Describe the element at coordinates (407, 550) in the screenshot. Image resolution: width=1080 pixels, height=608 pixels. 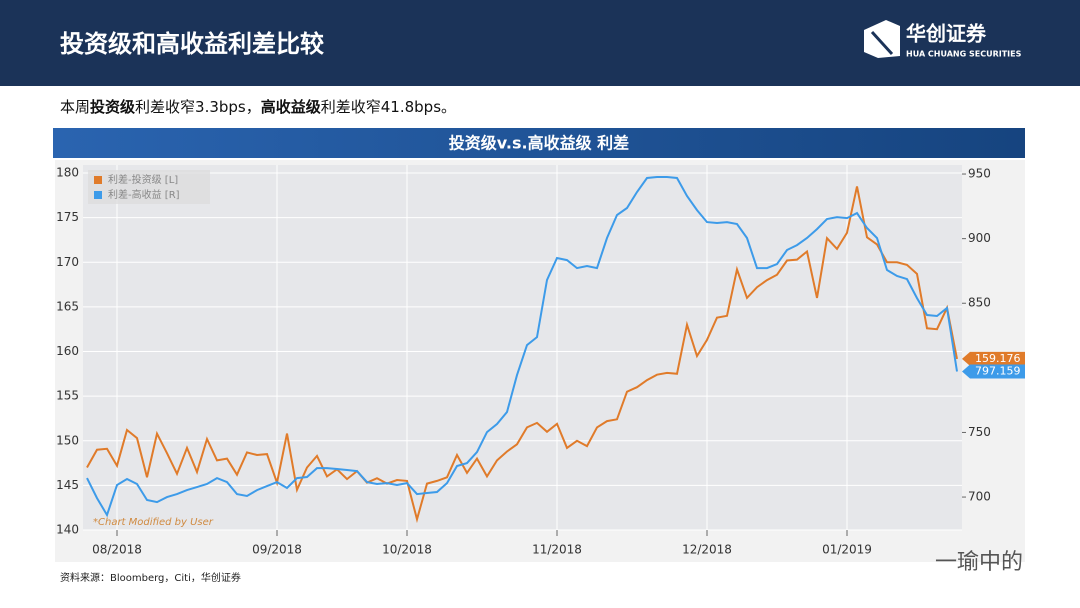
I see `x-tick-label: 10/2018` at that location.